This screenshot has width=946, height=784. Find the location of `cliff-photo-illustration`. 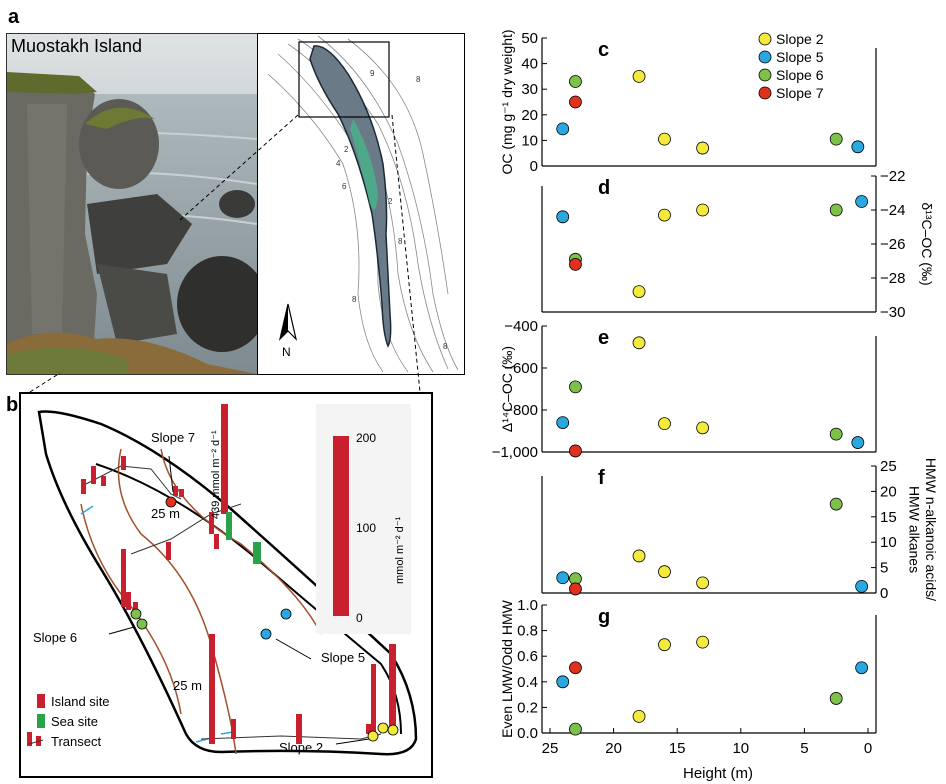

cliff-photo-illustration is located at coordinates (132, 204).